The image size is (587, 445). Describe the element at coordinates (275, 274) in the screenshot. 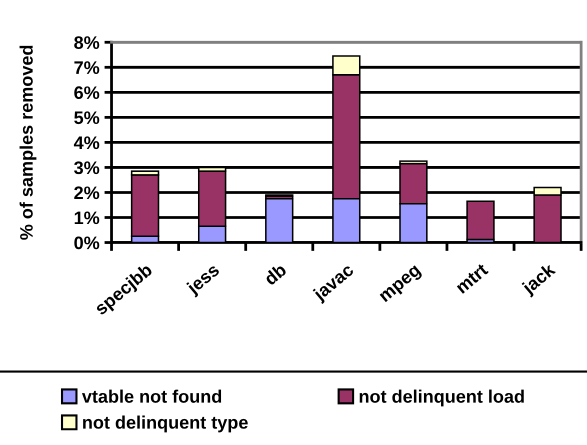

I see `x-tick-label: db` at that location.